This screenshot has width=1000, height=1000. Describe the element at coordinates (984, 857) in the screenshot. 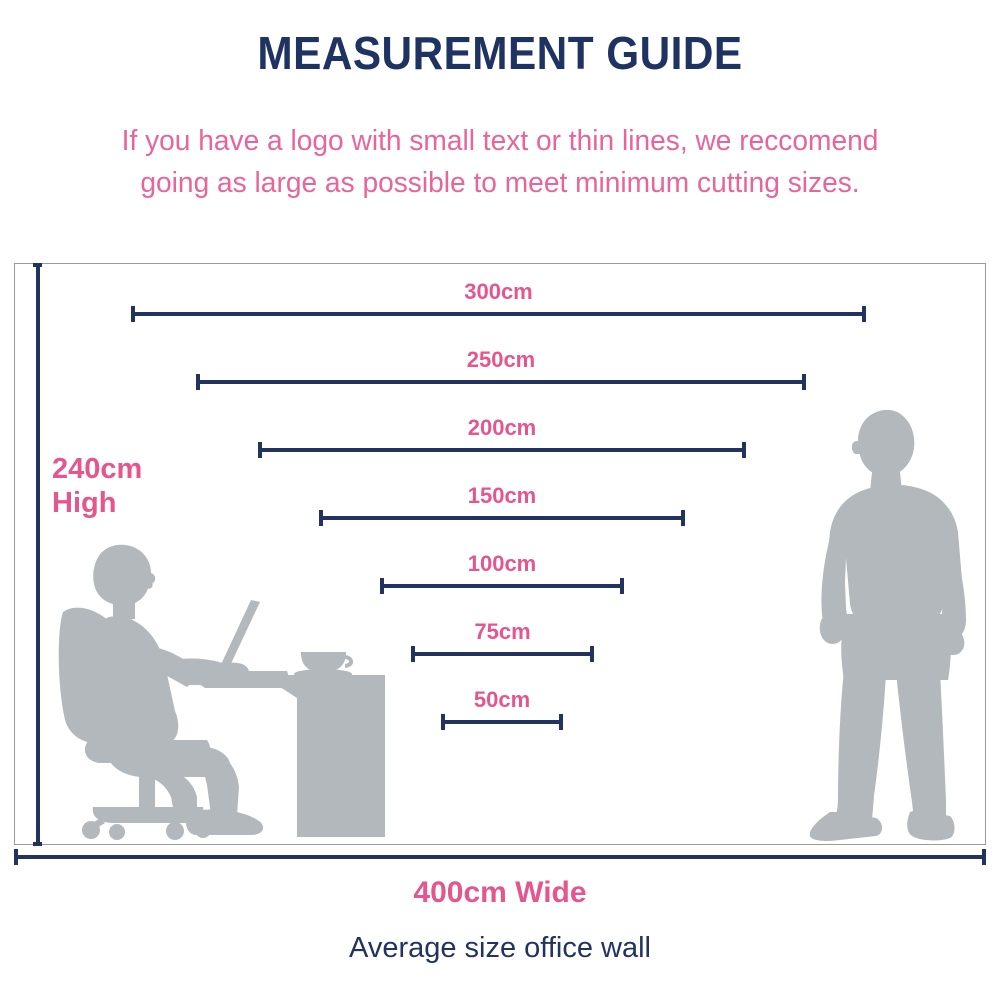

I see `width-dimension-cap-right` at that location.